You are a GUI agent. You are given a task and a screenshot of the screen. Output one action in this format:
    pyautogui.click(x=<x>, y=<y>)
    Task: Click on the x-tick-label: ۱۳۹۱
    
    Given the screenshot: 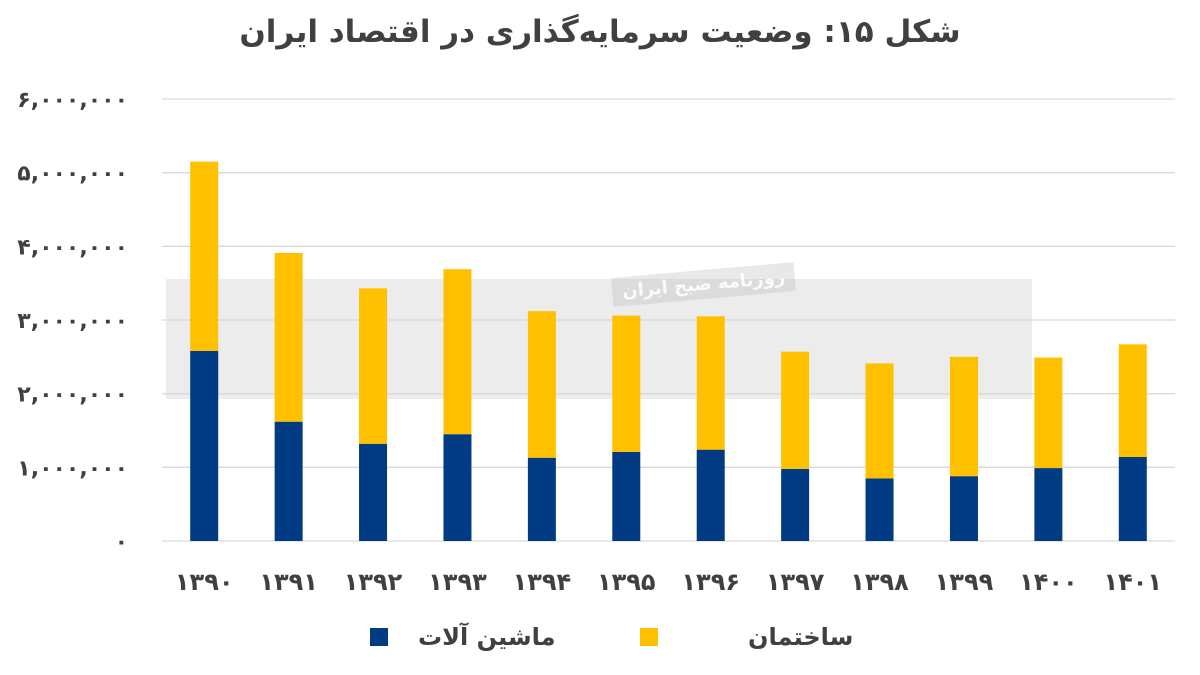 What is the action you would take?
    pyautogui.click(x=288, y=582)
    